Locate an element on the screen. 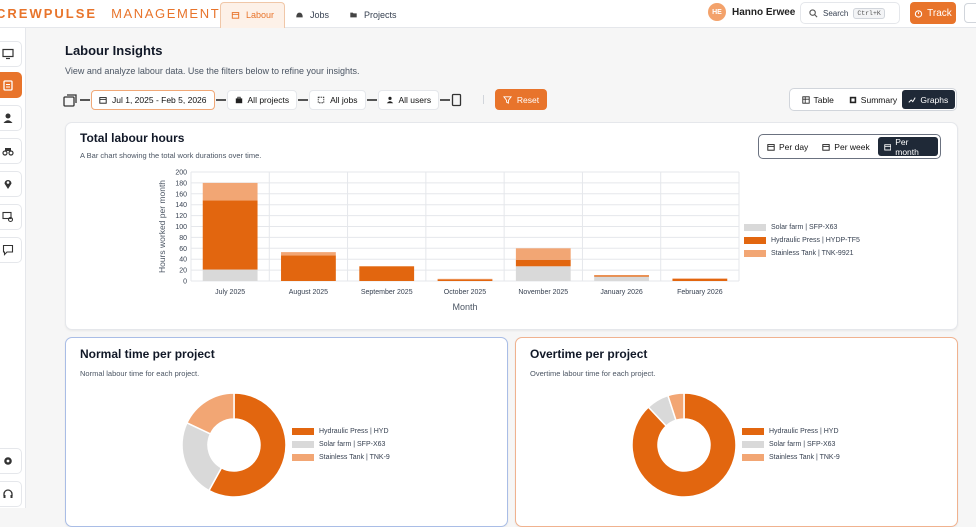 The height and width of the screenshot is (527, 976). sidebar-item-support is located at coordinates (11, 494).